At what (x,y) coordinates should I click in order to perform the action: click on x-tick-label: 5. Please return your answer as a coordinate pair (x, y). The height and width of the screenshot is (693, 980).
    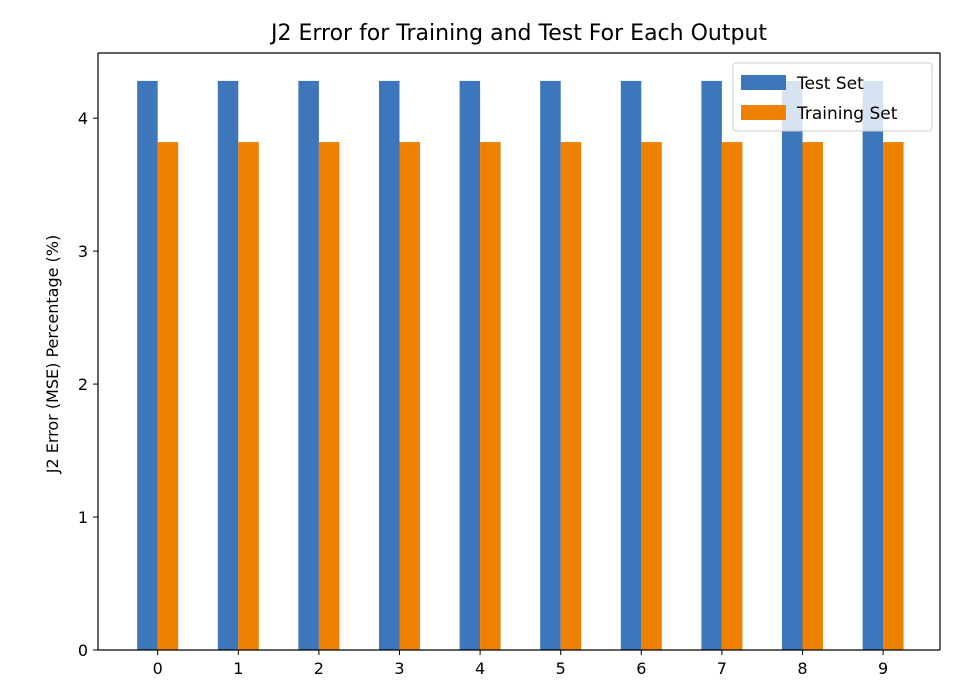
    Looking at the image, I should click on (561, 668).